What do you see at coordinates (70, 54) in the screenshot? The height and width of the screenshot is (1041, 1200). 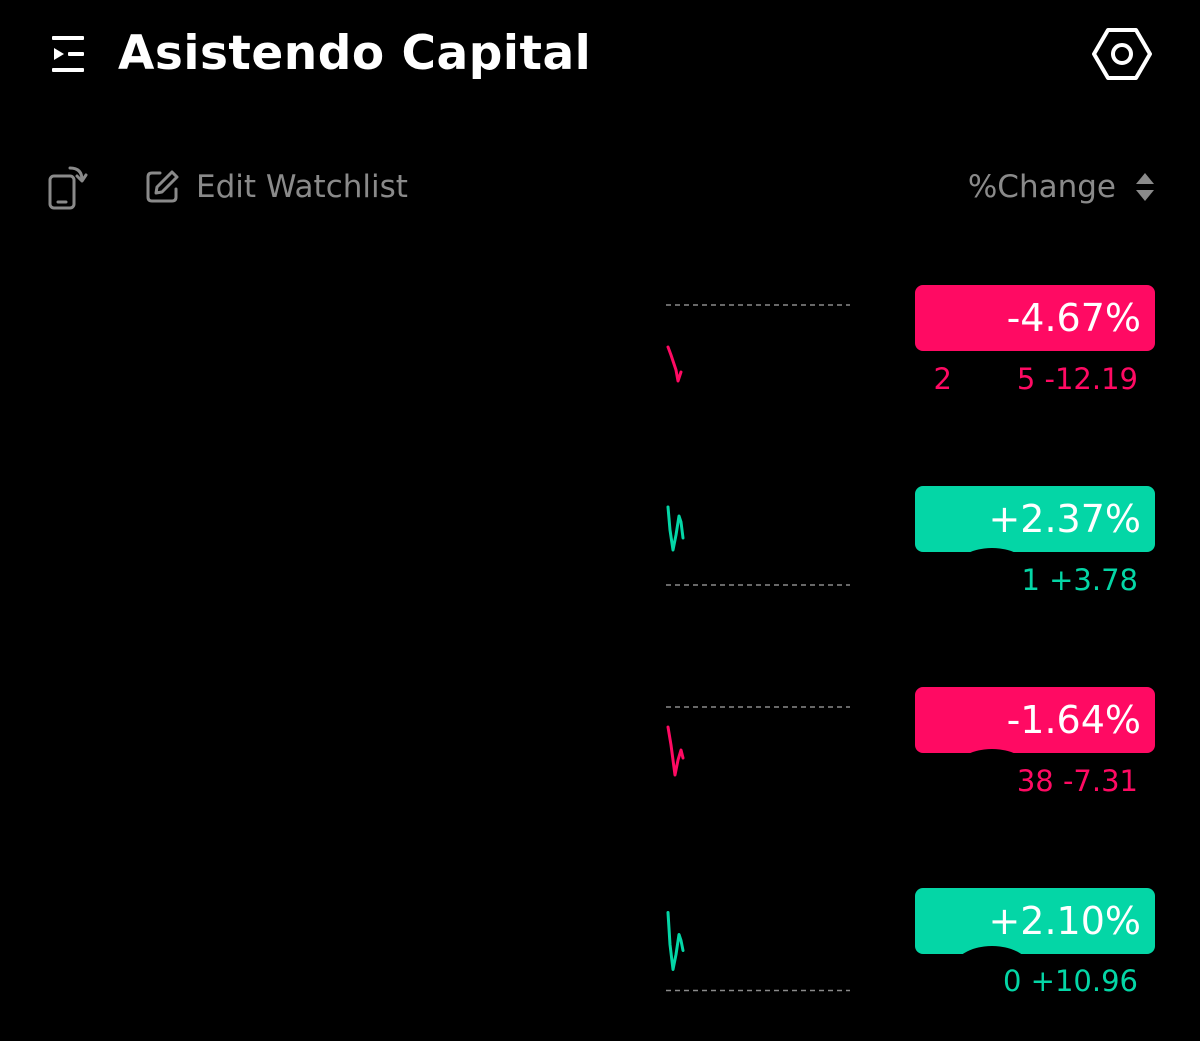 I see `menu-collapse-icon` at bounding box center [70, 54].